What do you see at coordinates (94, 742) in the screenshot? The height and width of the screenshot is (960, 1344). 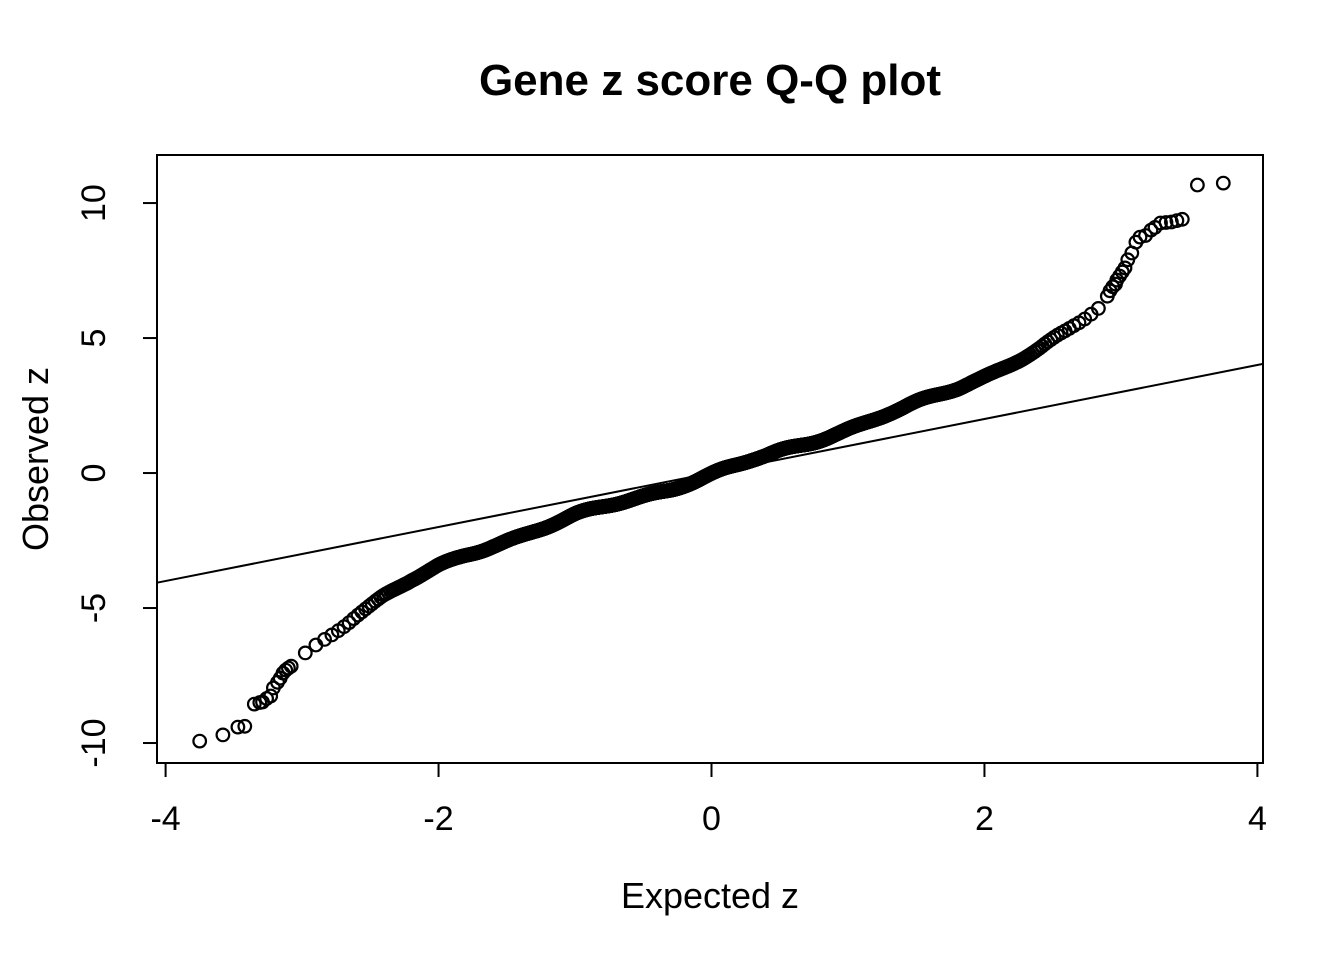 I see `y-tick-label: -10` at bounding box center [94, 742].